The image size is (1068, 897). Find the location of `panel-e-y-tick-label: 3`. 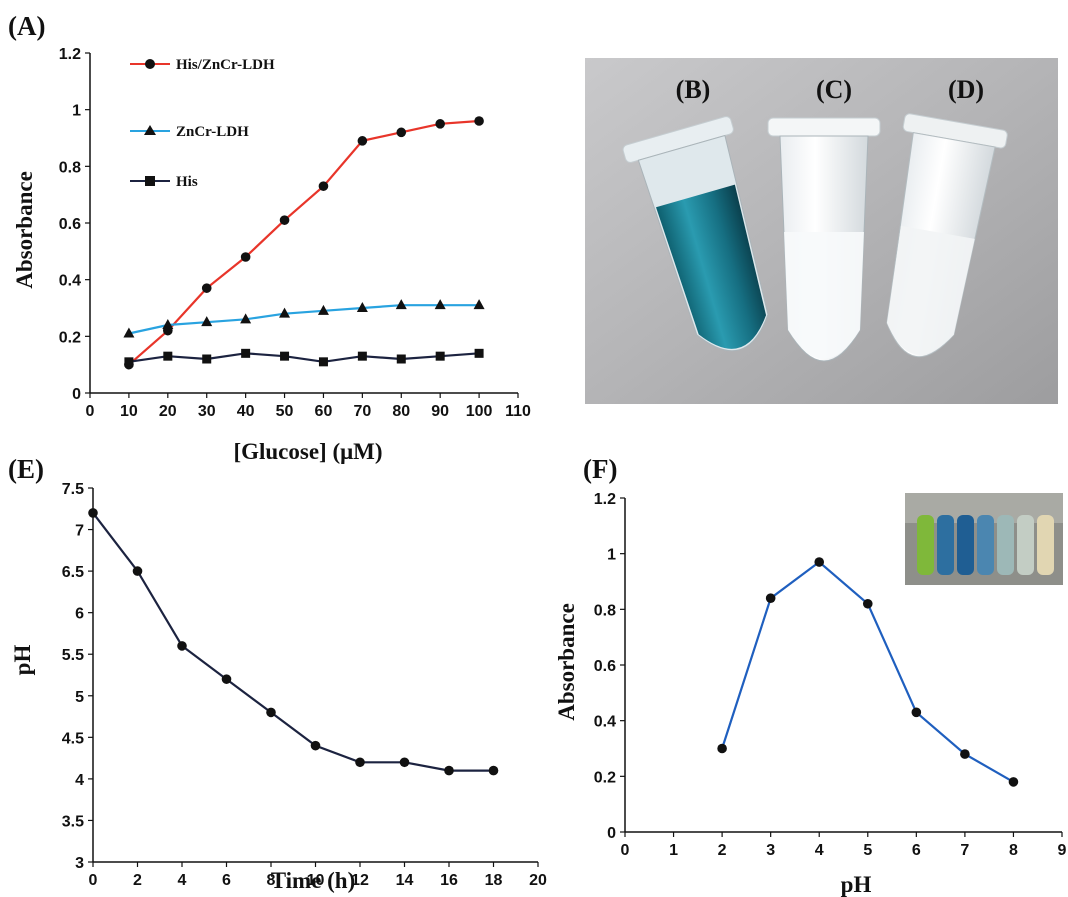

panel-e-y-tick-label: 3 is located at coordinates (79, 863).